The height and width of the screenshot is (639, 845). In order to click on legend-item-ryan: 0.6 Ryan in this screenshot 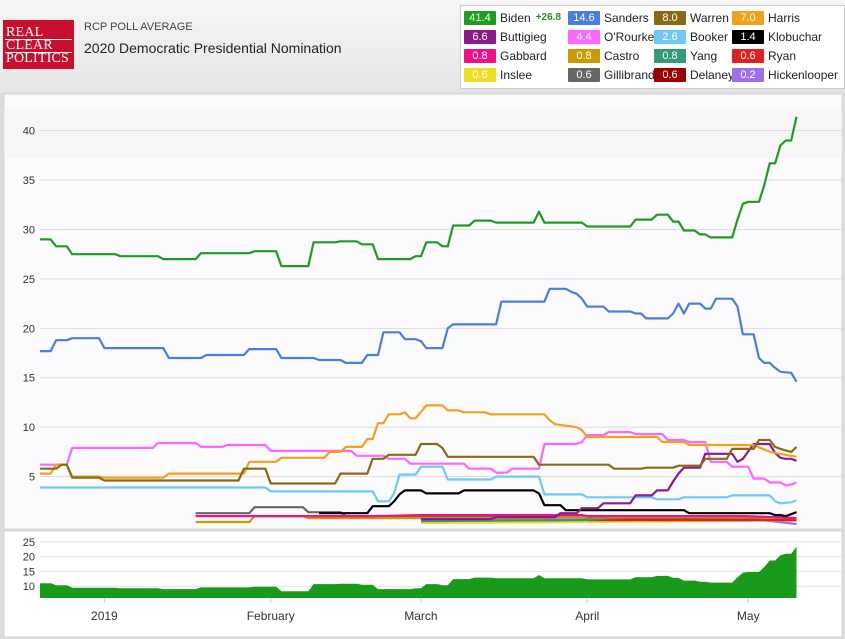, I will do `click(764, 56)`.